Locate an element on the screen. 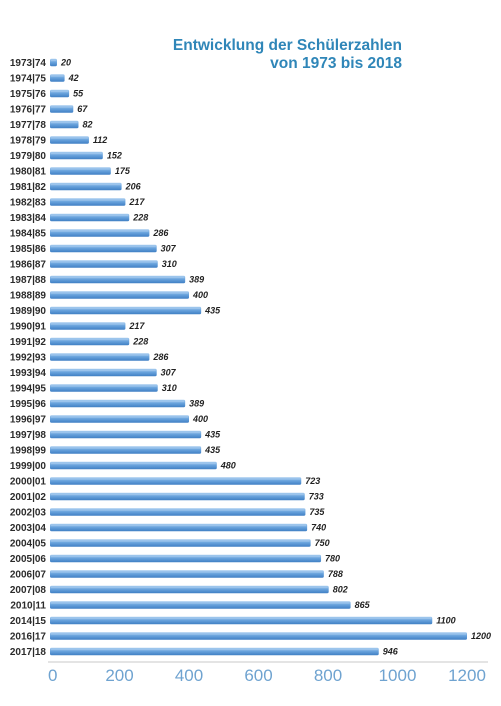 This screenshot has width=501, height=706. value-label: 55 is located at coordinates (78, 94).